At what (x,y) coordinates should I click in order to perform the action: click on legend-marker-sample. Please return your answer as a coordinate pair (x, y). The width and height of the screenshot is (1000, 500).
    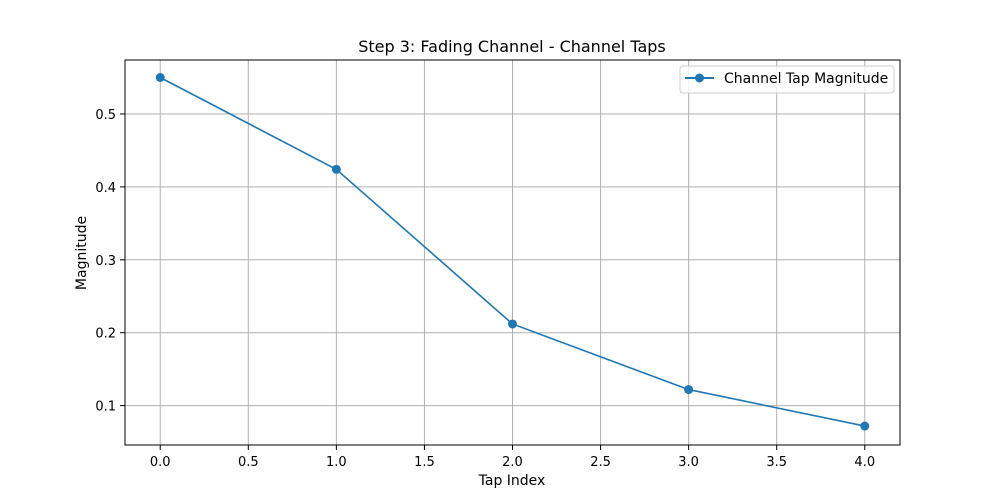
    Looking at the image, I should click on (699, 78).